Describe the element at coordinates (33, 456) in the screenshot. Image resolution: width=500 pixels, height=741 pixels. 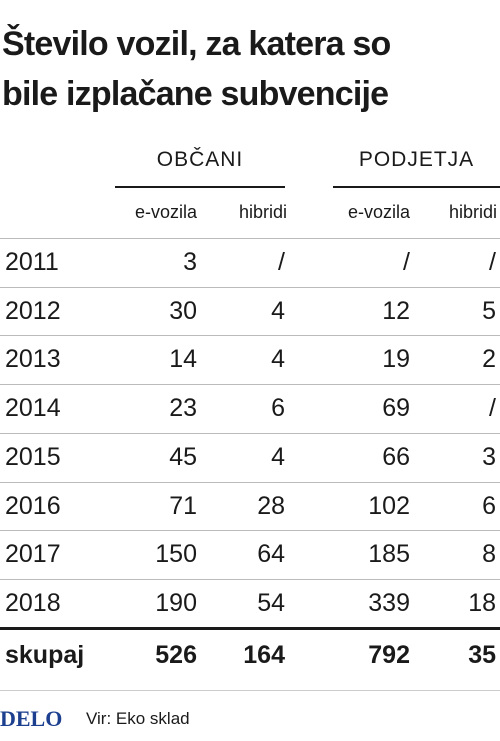
I see `row-label: 2015` at that location.